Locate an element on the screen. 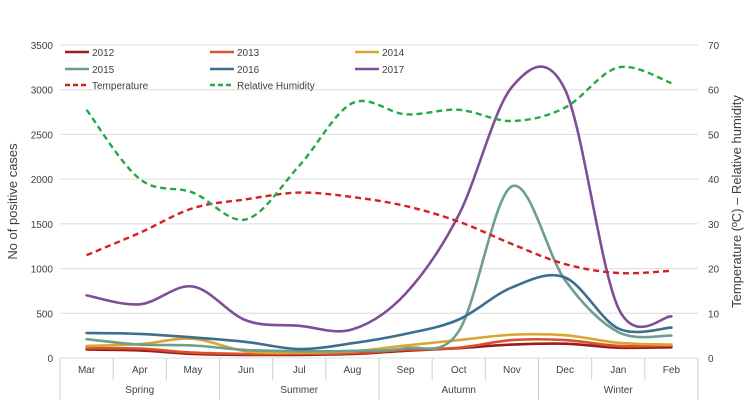 This screenshot has height=403, width=750. y-right-tick-label: 50 is located at coordinates (714, 135).